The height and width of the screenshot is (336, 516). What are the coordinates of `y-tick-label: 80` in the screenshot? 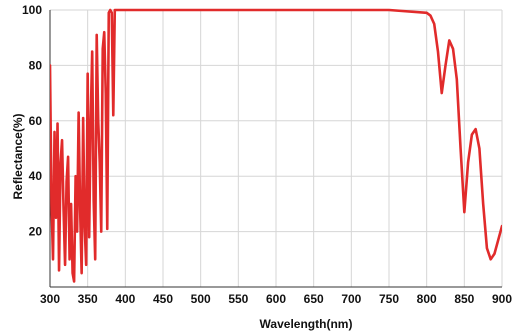 It's located at (36, 65).